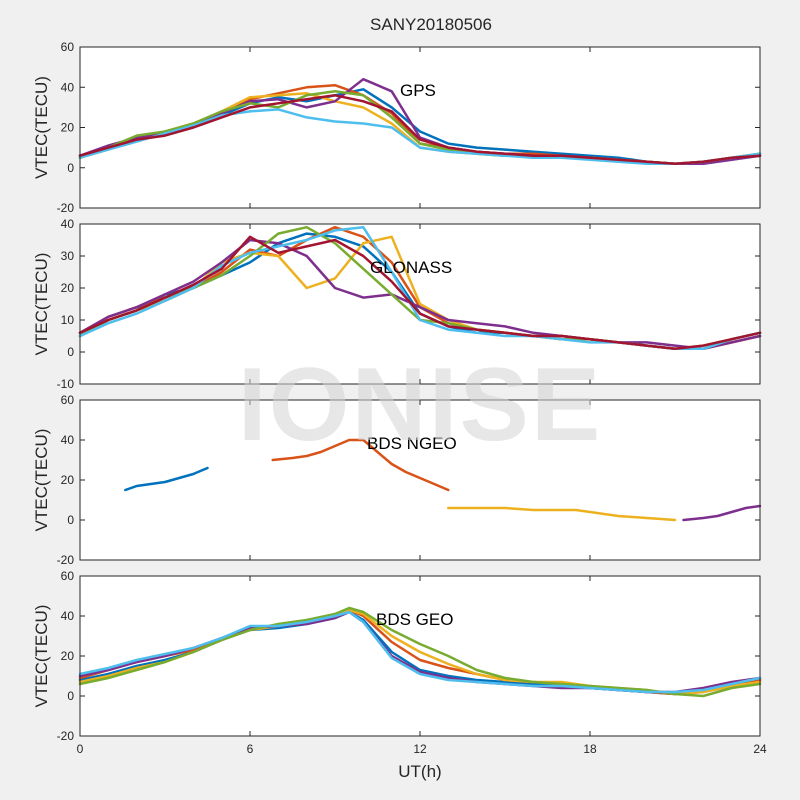  I want to click on y-tick-label: -10, so click(66, 384).